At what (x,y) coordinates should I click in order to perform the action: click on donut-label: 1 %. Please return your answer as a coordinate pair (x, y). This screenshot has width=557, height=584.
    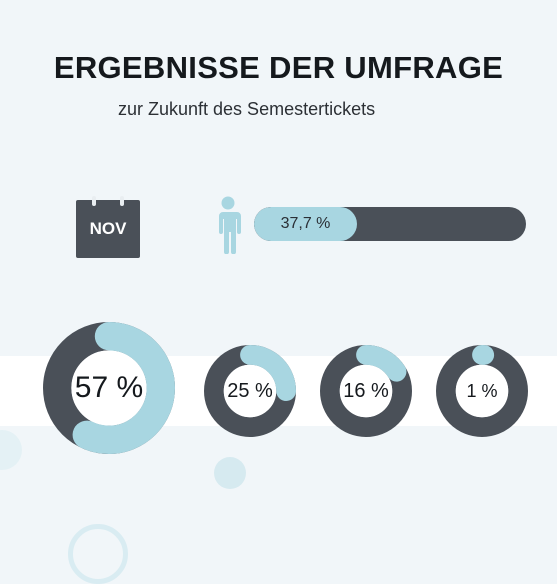
    Looking at the image, I should click on (482, 390).